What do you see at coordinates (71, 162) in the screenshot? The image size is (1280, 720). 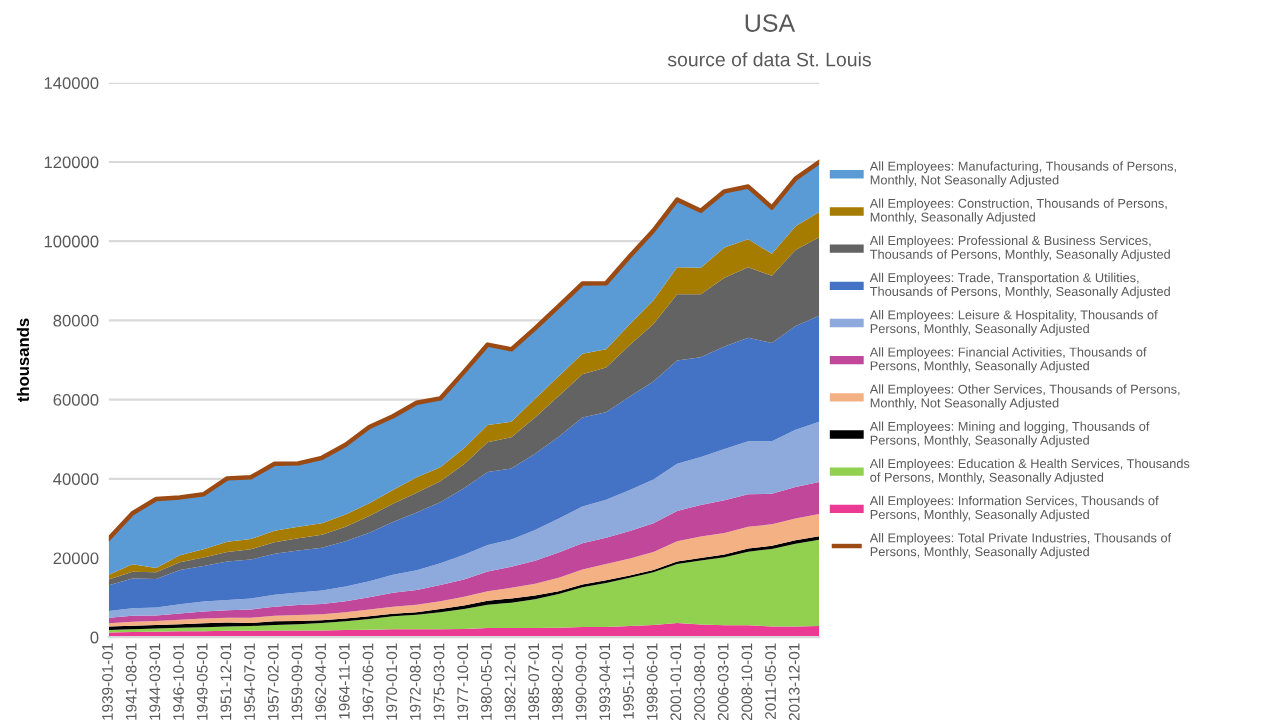 I see `y-tick-label: 120000` at bounding box center [71, 162].